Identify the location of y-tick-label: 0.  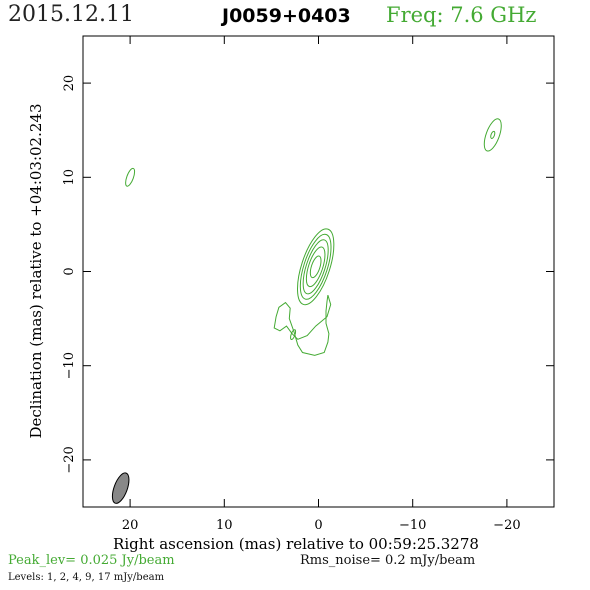
(69, 271).